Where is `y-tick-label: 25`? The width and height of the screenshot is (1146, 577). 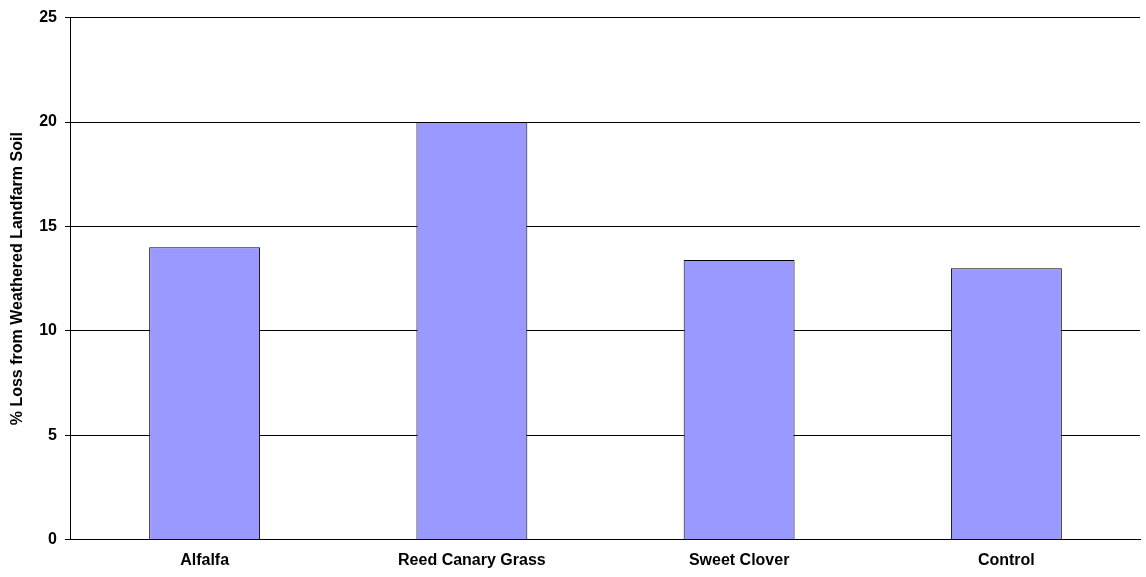
y-tick-label: 25 is located at coordinates (48, 17).